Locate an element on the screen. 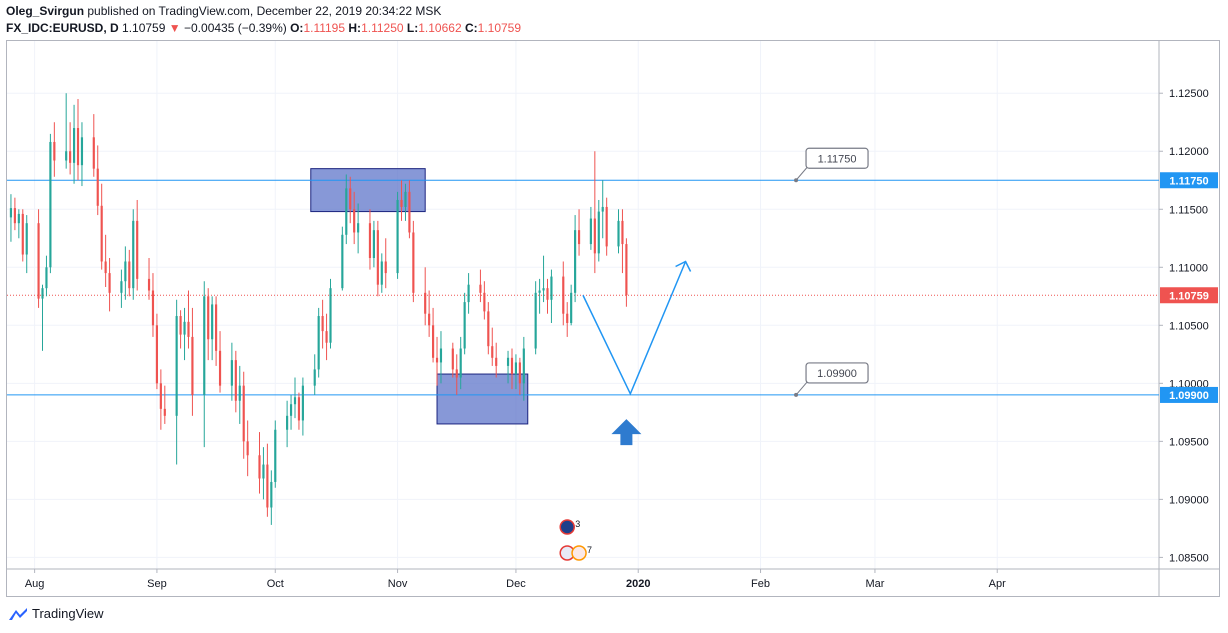 Image resolution: width=1228 pixels, height=633 pixels. event-count: 7 is located at coordinates (589, 550).